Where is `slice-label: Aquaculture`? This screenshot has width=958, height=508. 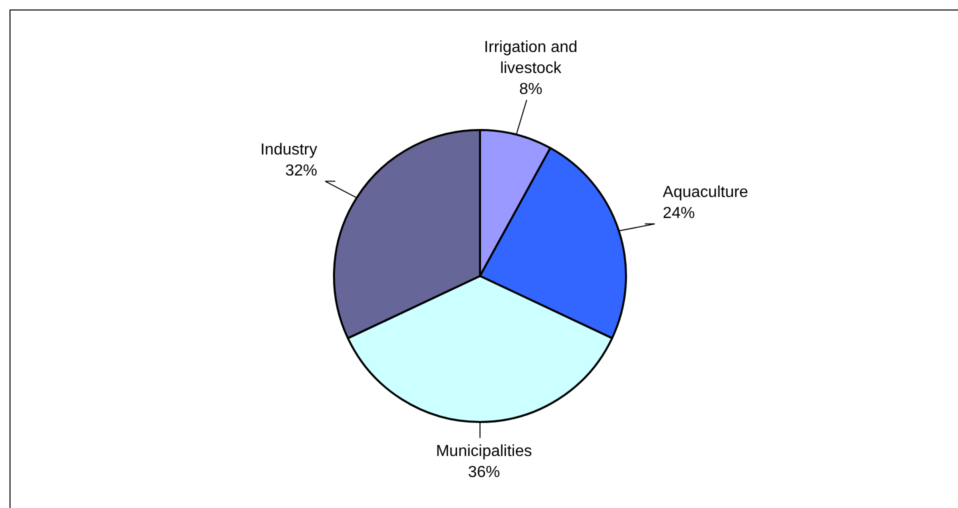 slice-label: Aquaculture is located at coordinates (705, 192).